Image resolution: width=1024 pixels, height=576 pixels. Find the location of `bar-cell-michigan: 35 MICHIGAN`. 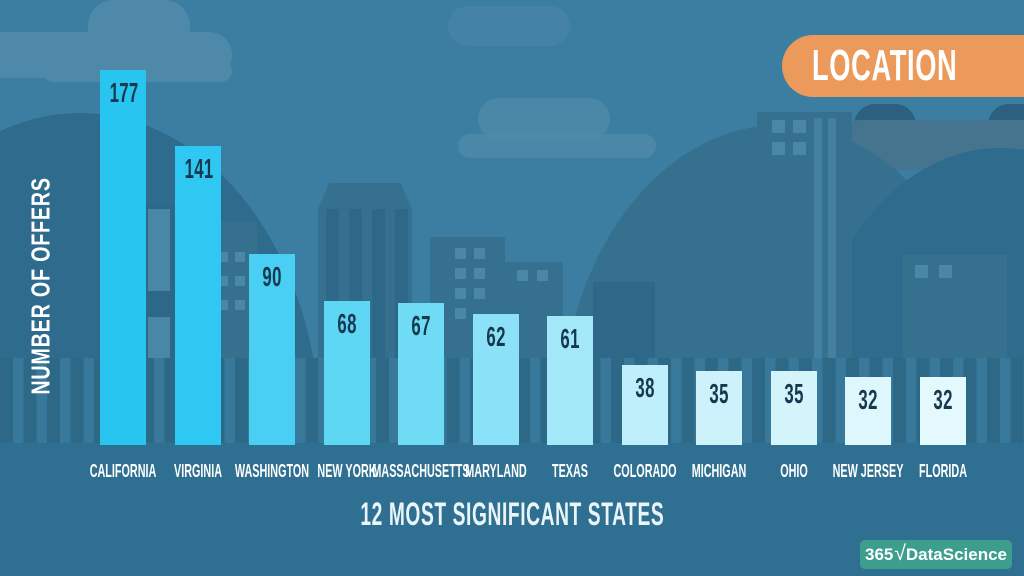

bar-cell-michigan: 35 MICHIGAN is located at coordinates (719, 425).